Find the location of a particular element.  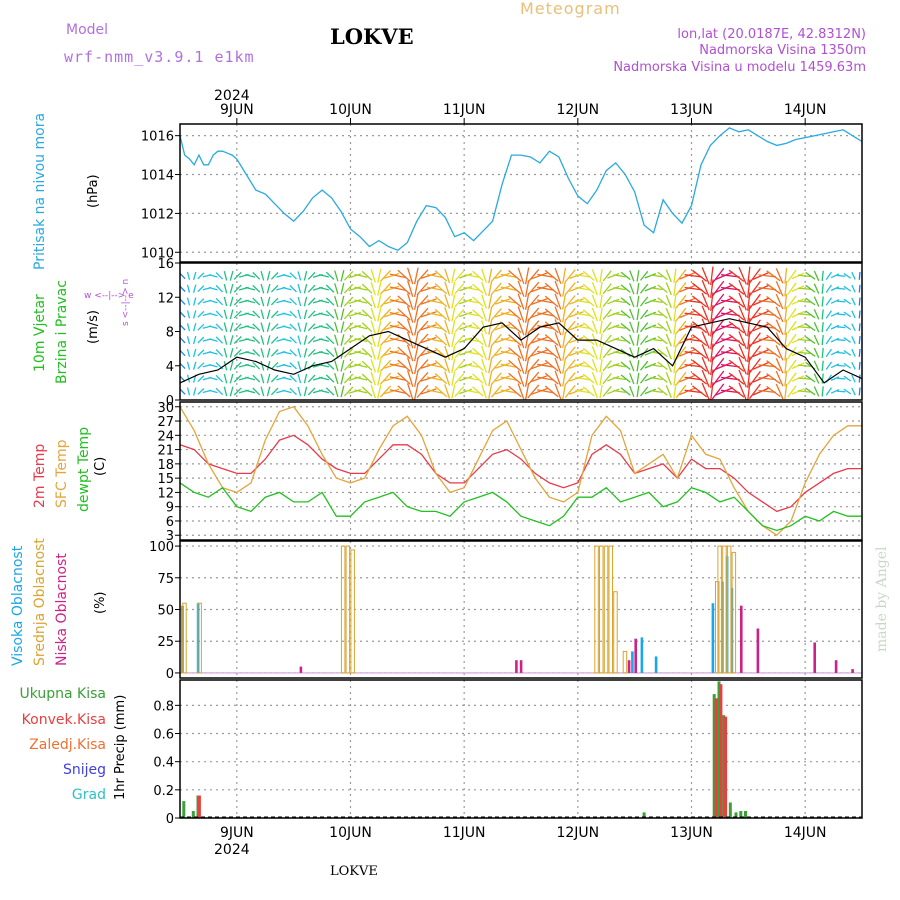

cloud-low-bar is located at coordinates (852, 671).